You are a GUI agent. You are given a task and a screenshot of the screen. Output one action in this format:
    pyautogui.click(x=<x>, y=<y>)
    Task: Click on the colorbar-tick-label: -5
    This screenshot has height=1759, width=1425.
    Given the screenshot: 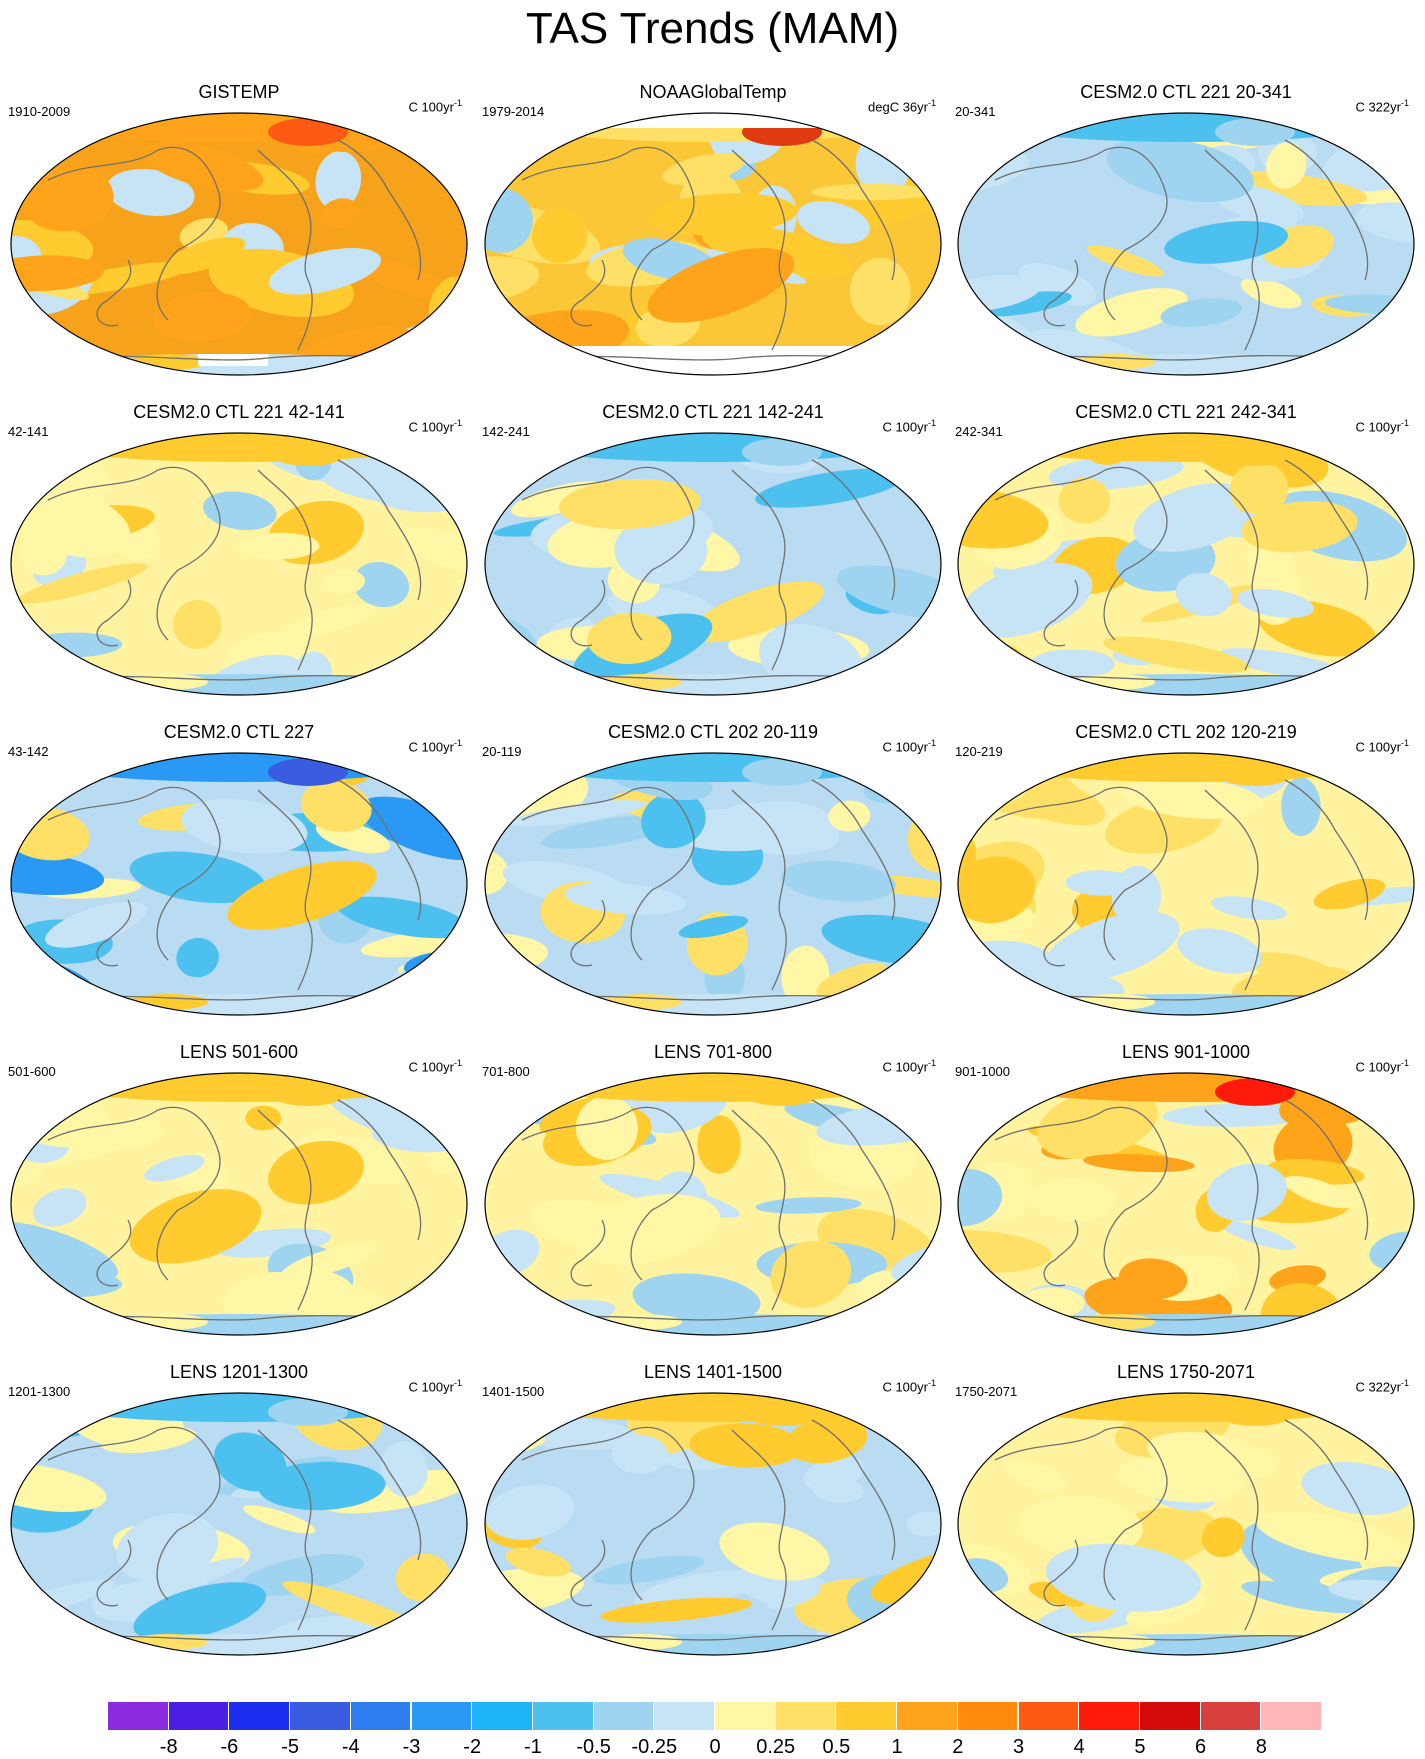 What is the action you would take?
    pyautogui.click(x=290, y=1747)
    